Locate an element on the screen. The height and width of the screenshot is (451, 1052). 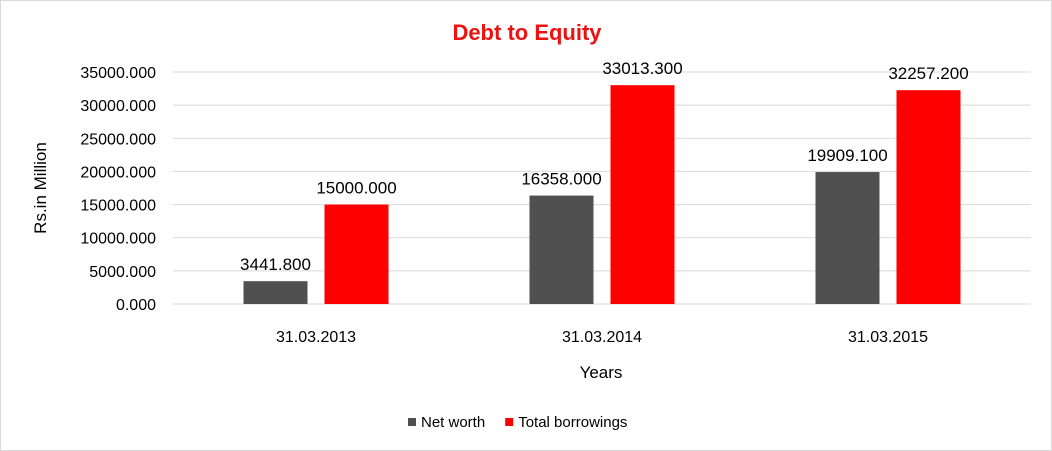
data-label: 32257.200 is located at coordinates (928, 73).